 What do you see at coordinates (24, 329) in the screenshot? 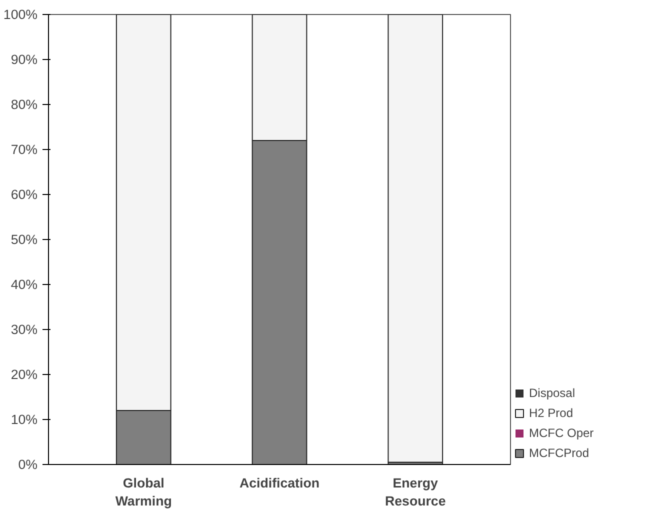
I see `y-tick-label: 30%` at bounding box center [24, 329].